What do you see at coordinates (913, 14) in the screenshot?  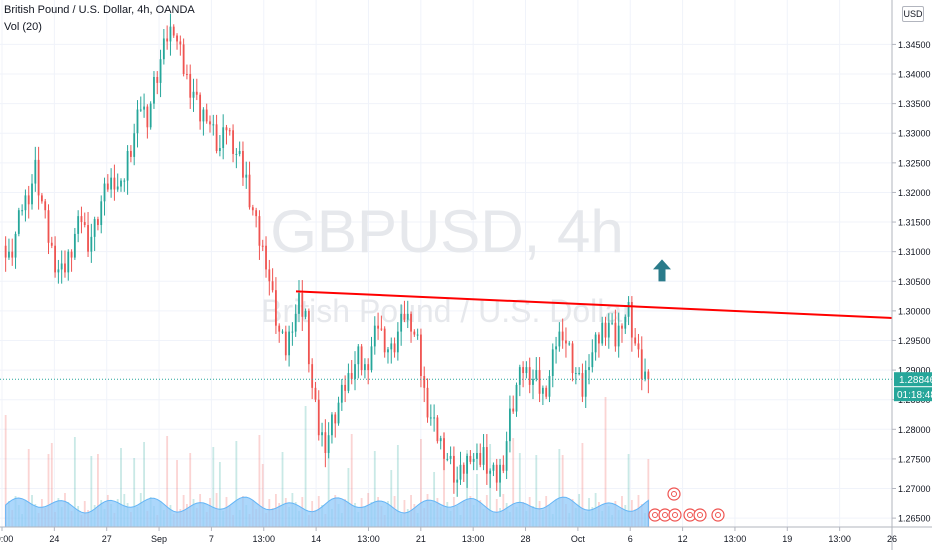 I see `currency-button: USD` at bounding box center [913, 14].